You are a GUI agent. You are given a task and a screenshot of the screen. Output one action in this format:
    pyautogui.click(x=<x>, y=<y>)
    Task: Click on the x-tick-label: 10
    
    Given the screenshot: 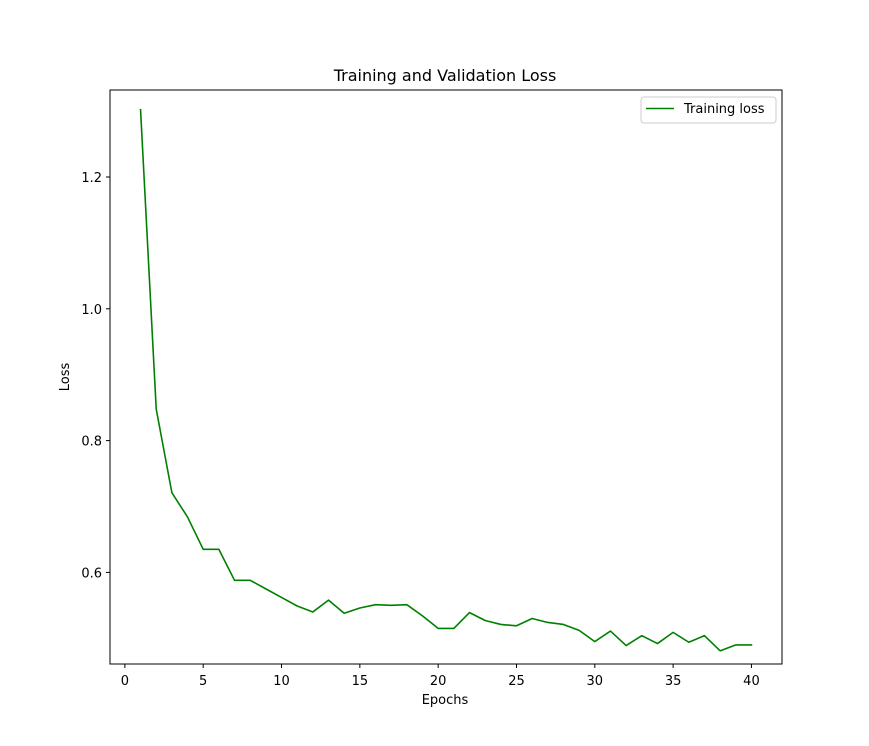 What is the action you would take?
    pyautogui.click(x=281, y=681)
    